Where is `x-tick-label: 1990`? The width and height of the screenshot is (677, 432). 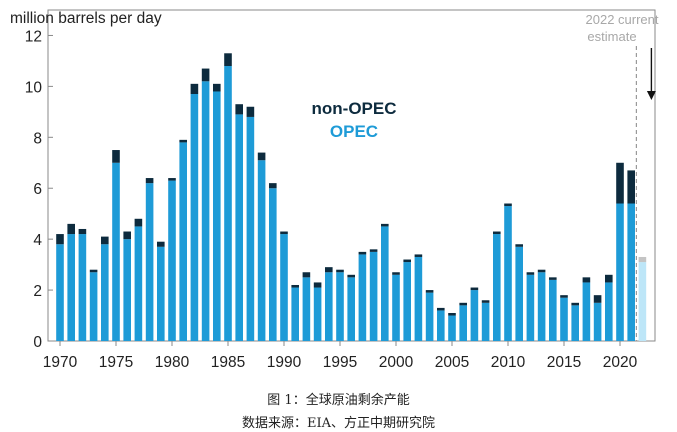
x-tick-label: 1990 is located at coordinates (284, 362).